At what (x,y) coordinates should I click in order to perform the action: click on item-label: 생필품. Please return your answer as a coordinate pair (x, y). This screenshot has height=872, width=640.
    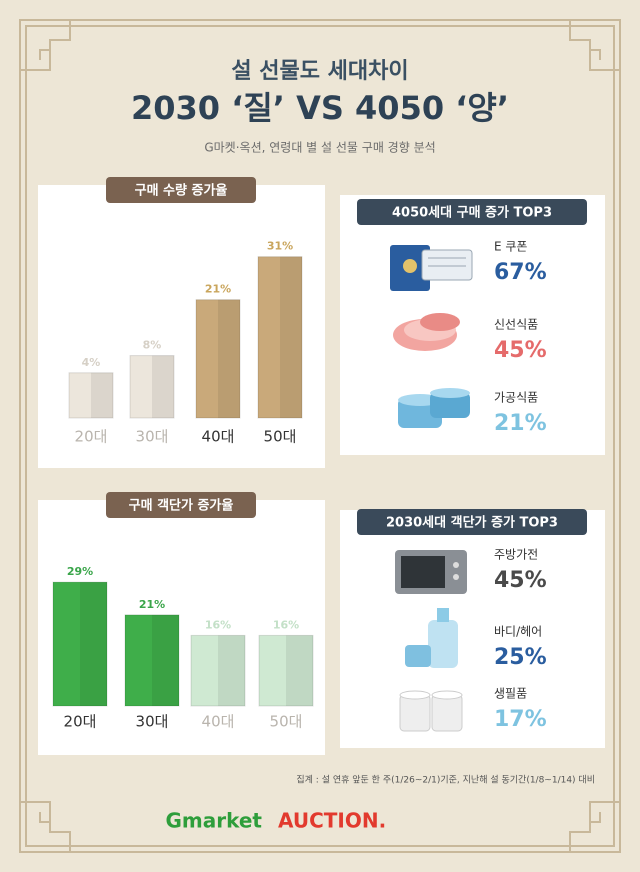
    Looking at the image, I should click on (510, 694).